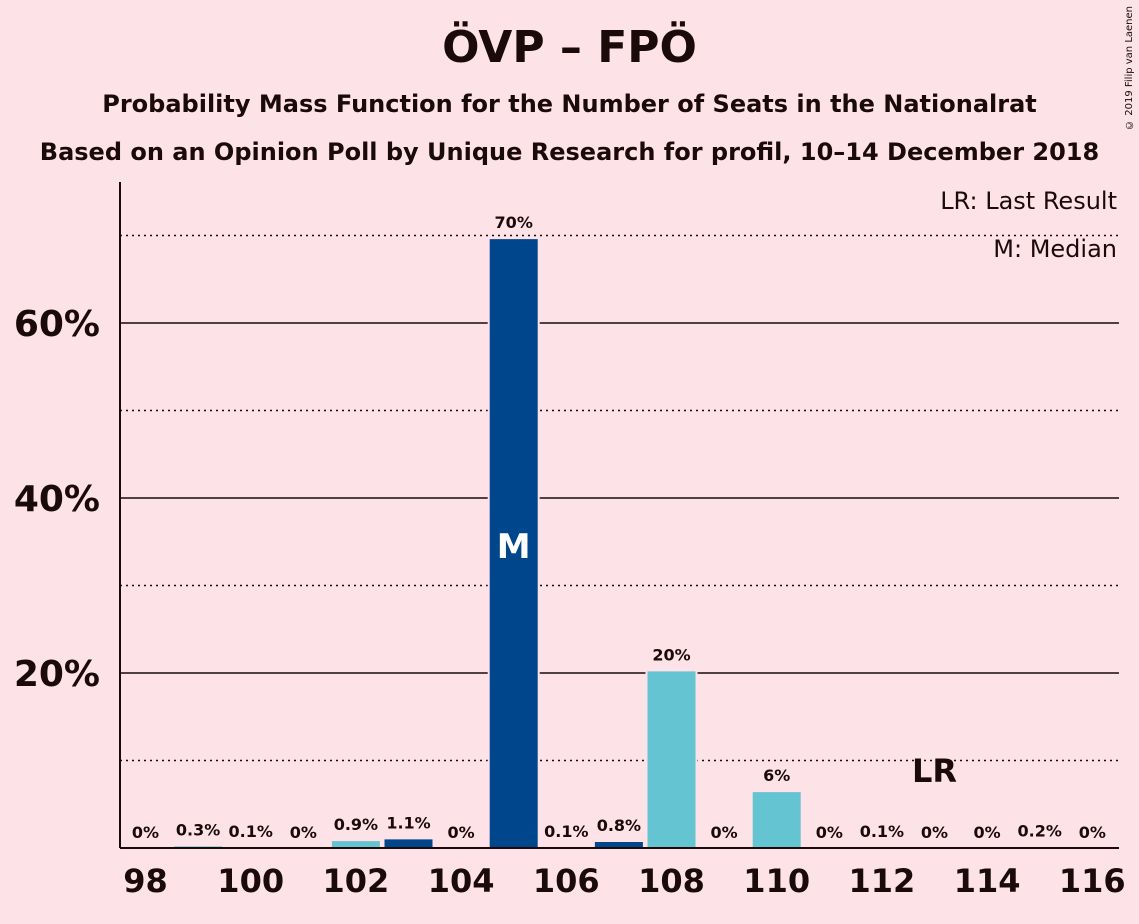 Image resolution: width=1139 pixels, height=924 pixels. What do you see at coordinates (1028, 201) in the screenshot?
I see `legend-last-result: LR: Last Result` at bounding box center [1028, 201].